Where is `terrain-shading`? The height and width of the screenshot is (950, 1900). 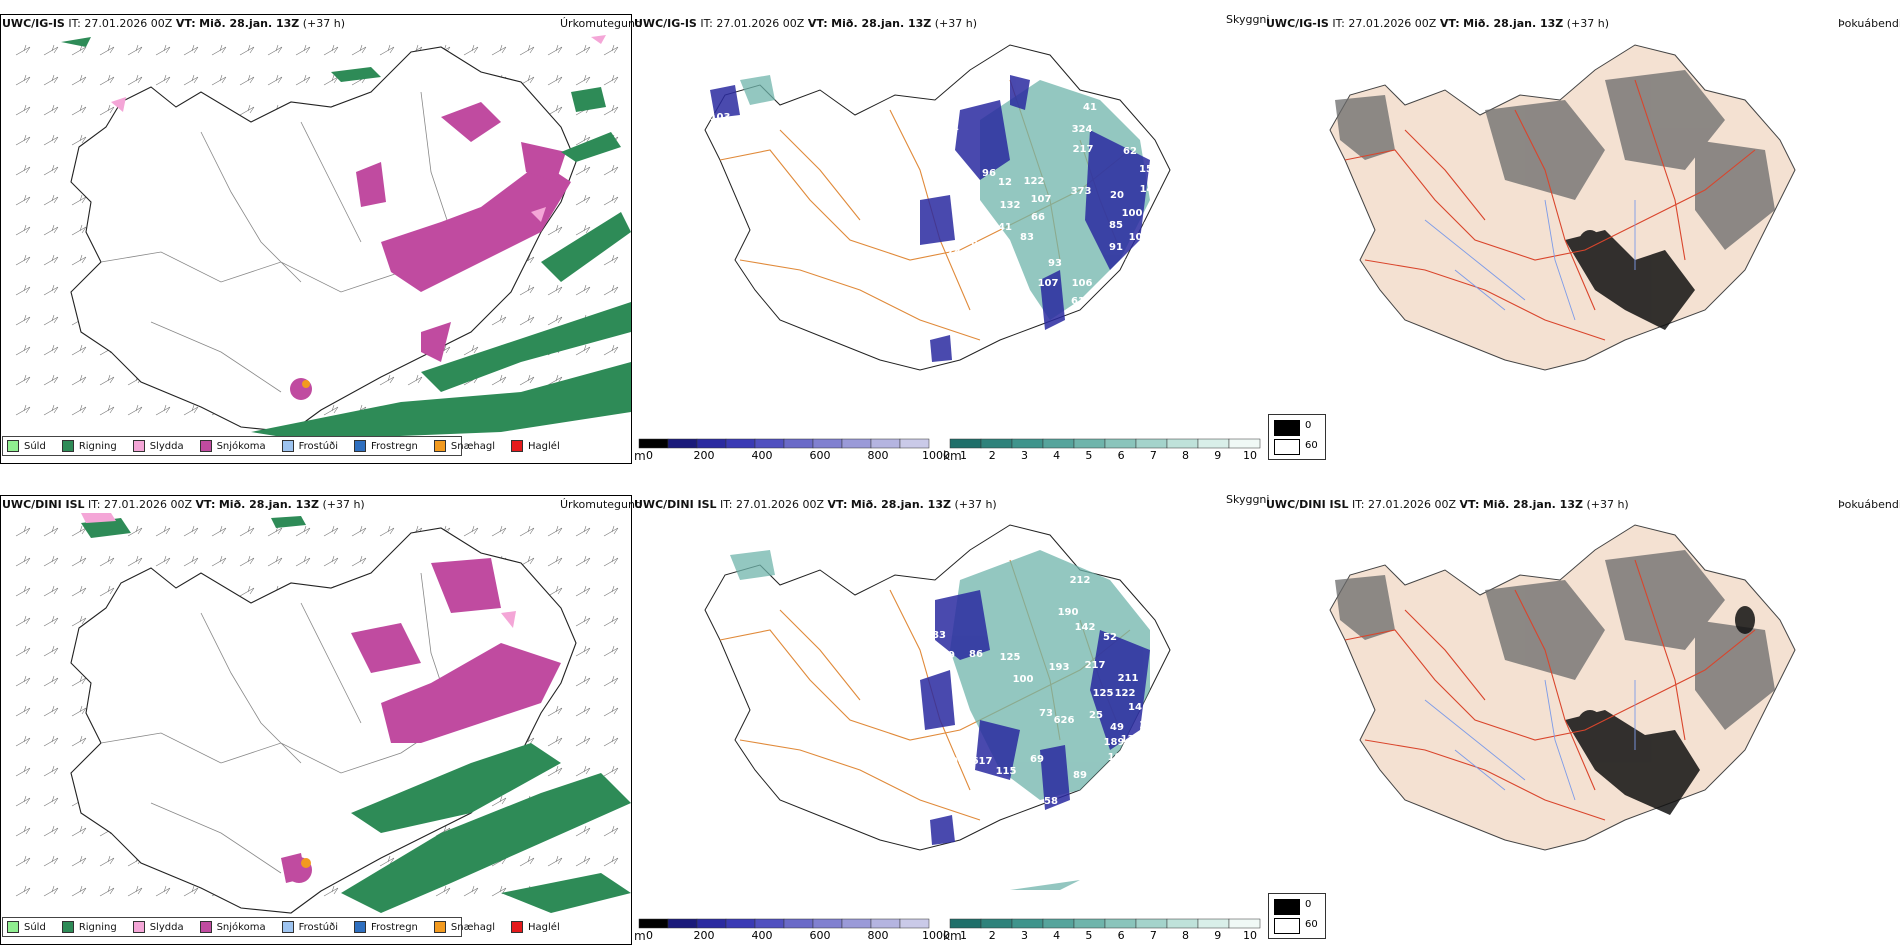 terrain-shading is located at coordinates (1555, 640).